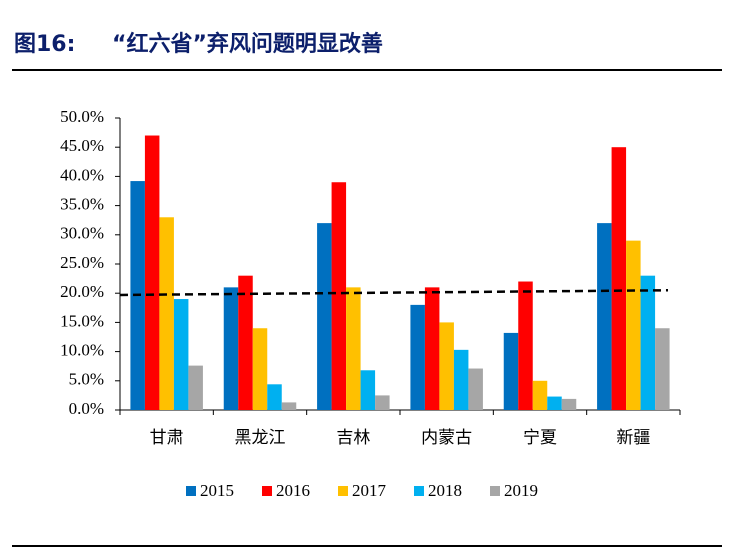 The image size is (736, 548). What do you see at coordinates (82, 320) in the screenshot?
I see `y-tick-label: 15.0%` at bounding box center [82, 320].